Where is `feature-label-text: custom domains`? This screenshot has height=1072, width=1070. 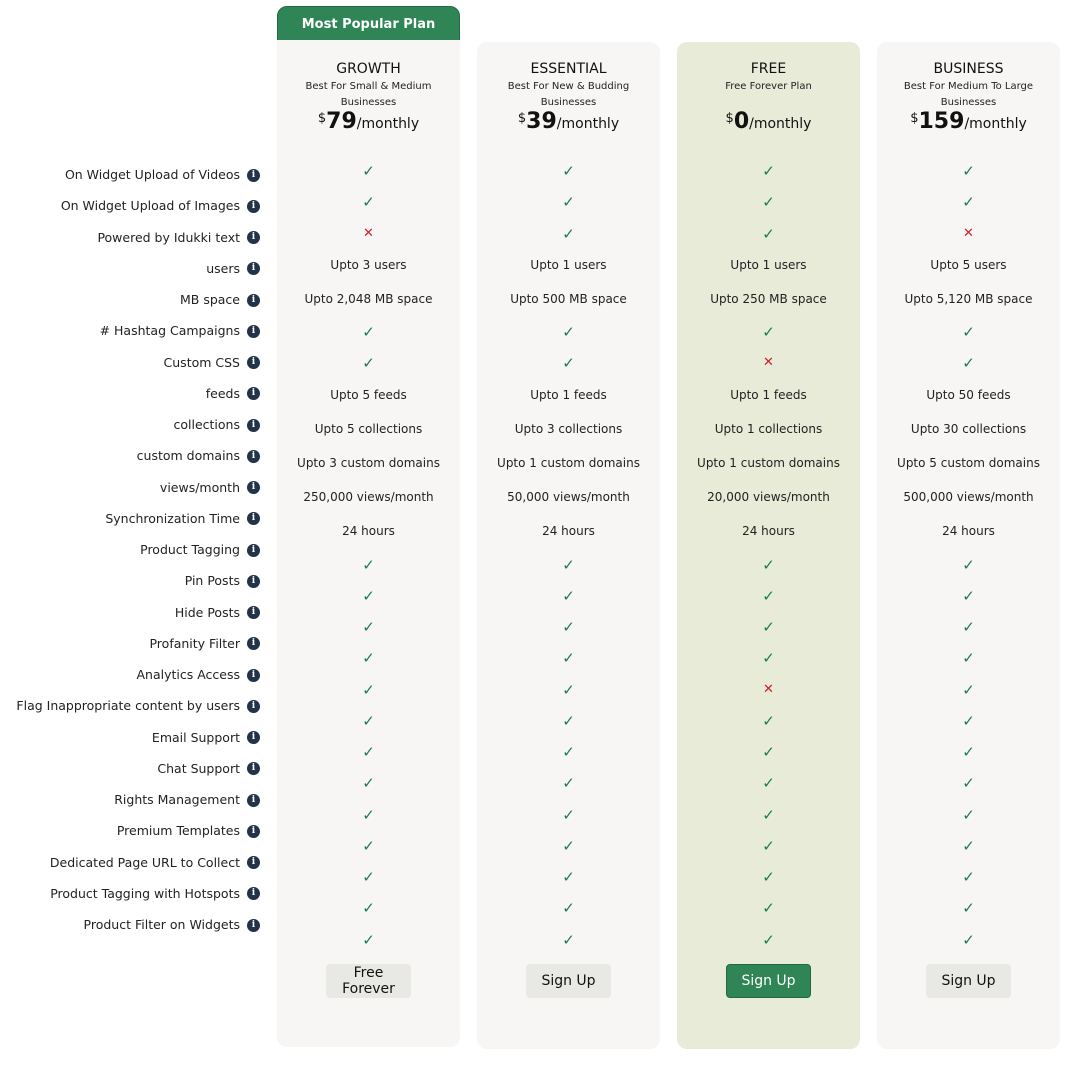 feature-label-text: custom domains is located at coordinates (188, 456).